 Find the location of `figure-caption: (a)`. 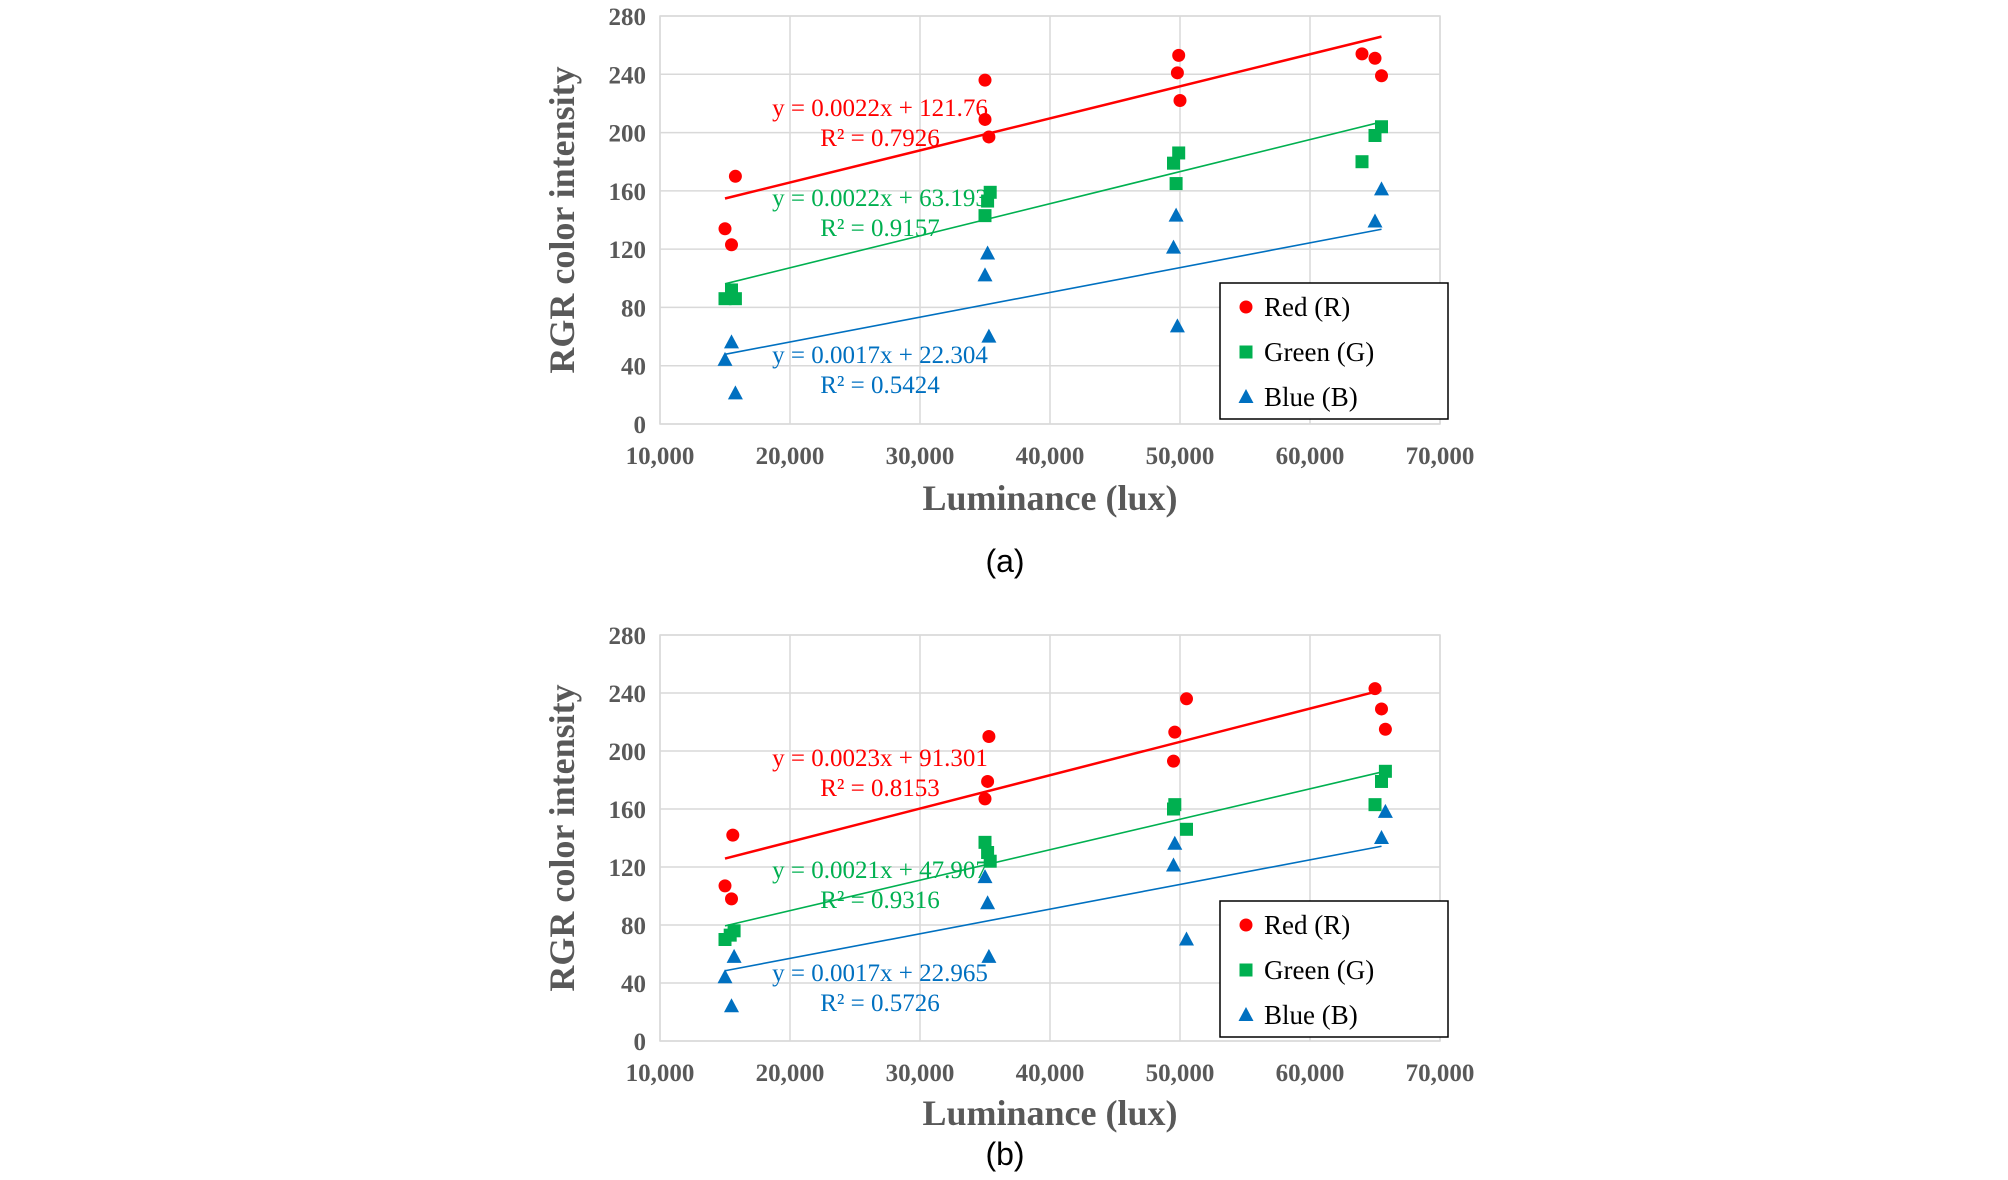

figure-caption: (a) is located at coordinates (1004, 561).